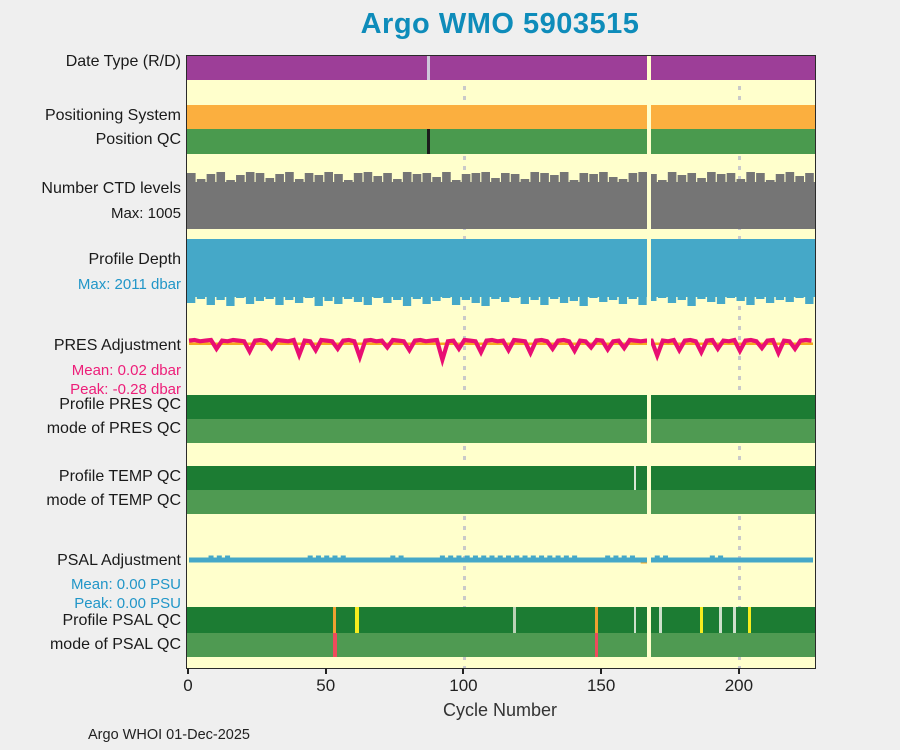 The image size is (900, 750). What do you see at coordinates (500, 24) in the screenshot?
I see `figure-title: Argo WMO 5903515` at bounding box center [500, 24].